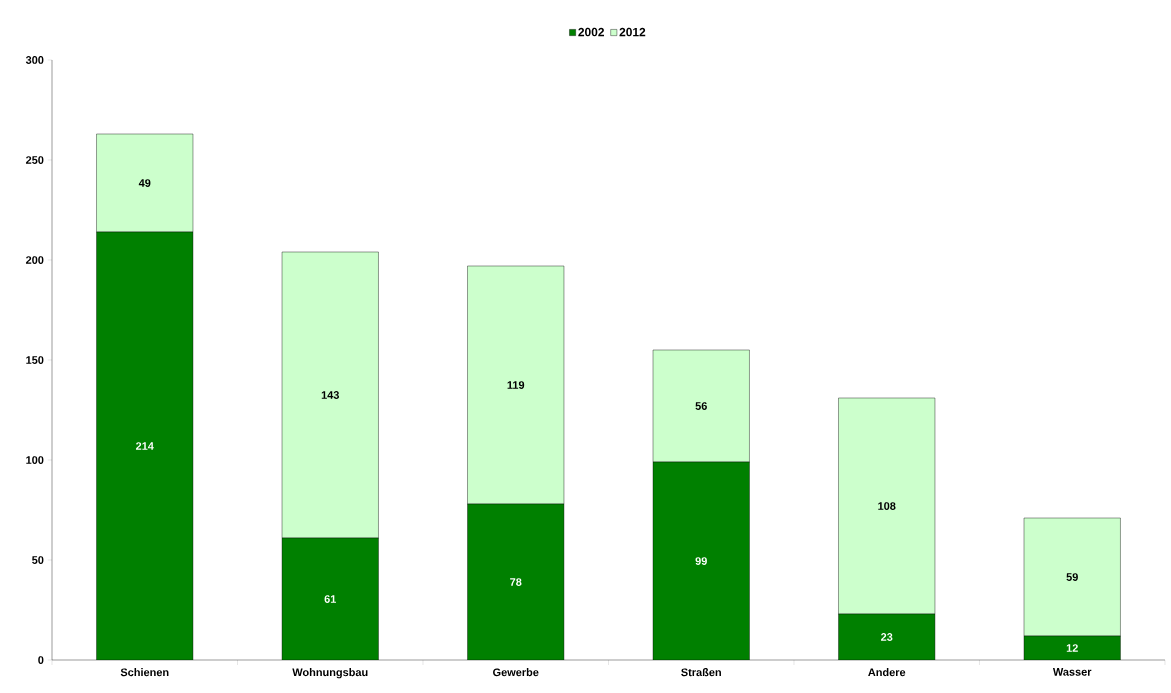  Describe the element at coordinates (144, 183) in the screenshot. I see `data-label: 49` at that location.